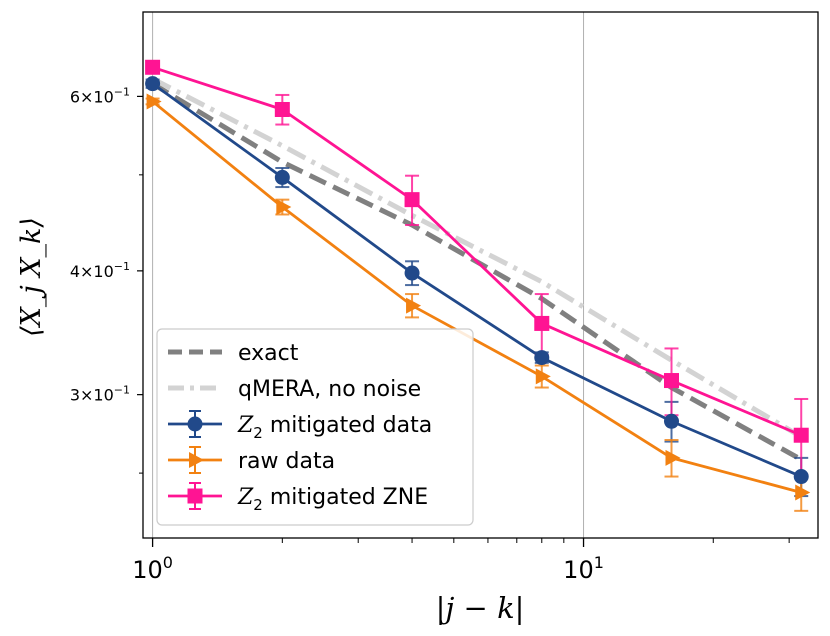 This screenshot has height=636, width=830. I want to click on x-tick-label: 100, so click(152, 568).